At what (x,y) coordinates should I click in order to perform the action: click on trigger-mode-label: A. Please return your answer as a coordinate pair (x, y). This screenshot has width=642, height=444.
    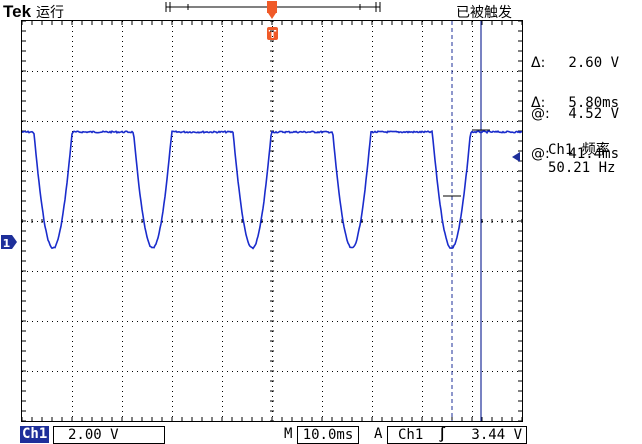
    Looking at the image, I should click on (378, 434).